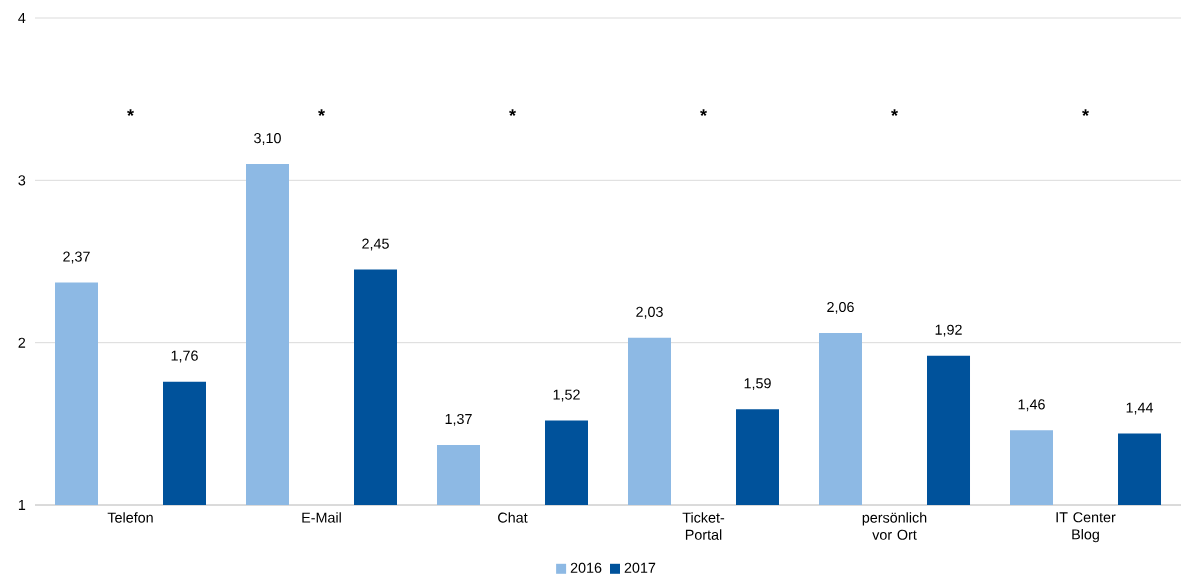 This screenshot has width=1181, height=578. Describe the element at coordinates (894, 526) in the screenshot. I see `x-tick-label: persönlich vor Ort` at that location.